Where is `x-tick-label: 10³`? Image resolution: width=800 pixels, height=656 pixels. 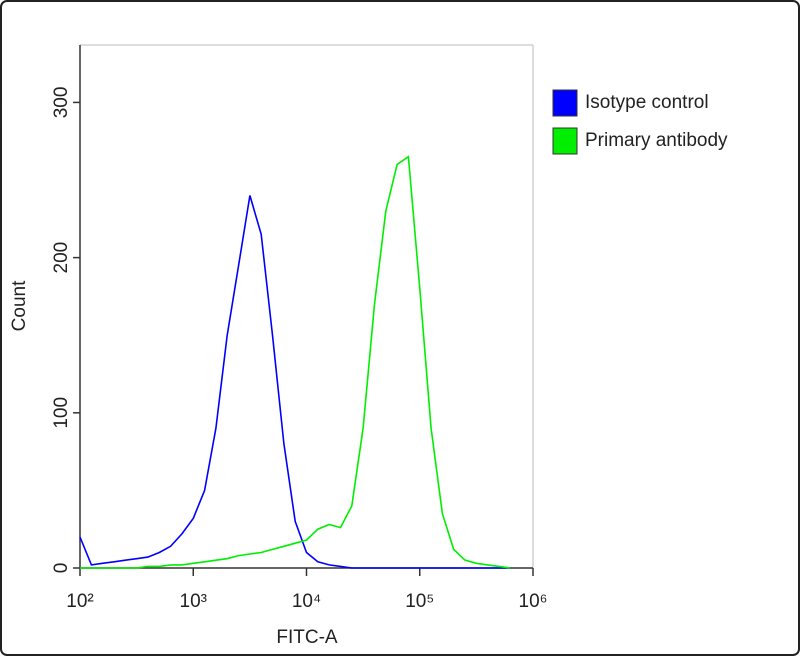 x-tick-label: 10³ is located at coordinates (193, 601).